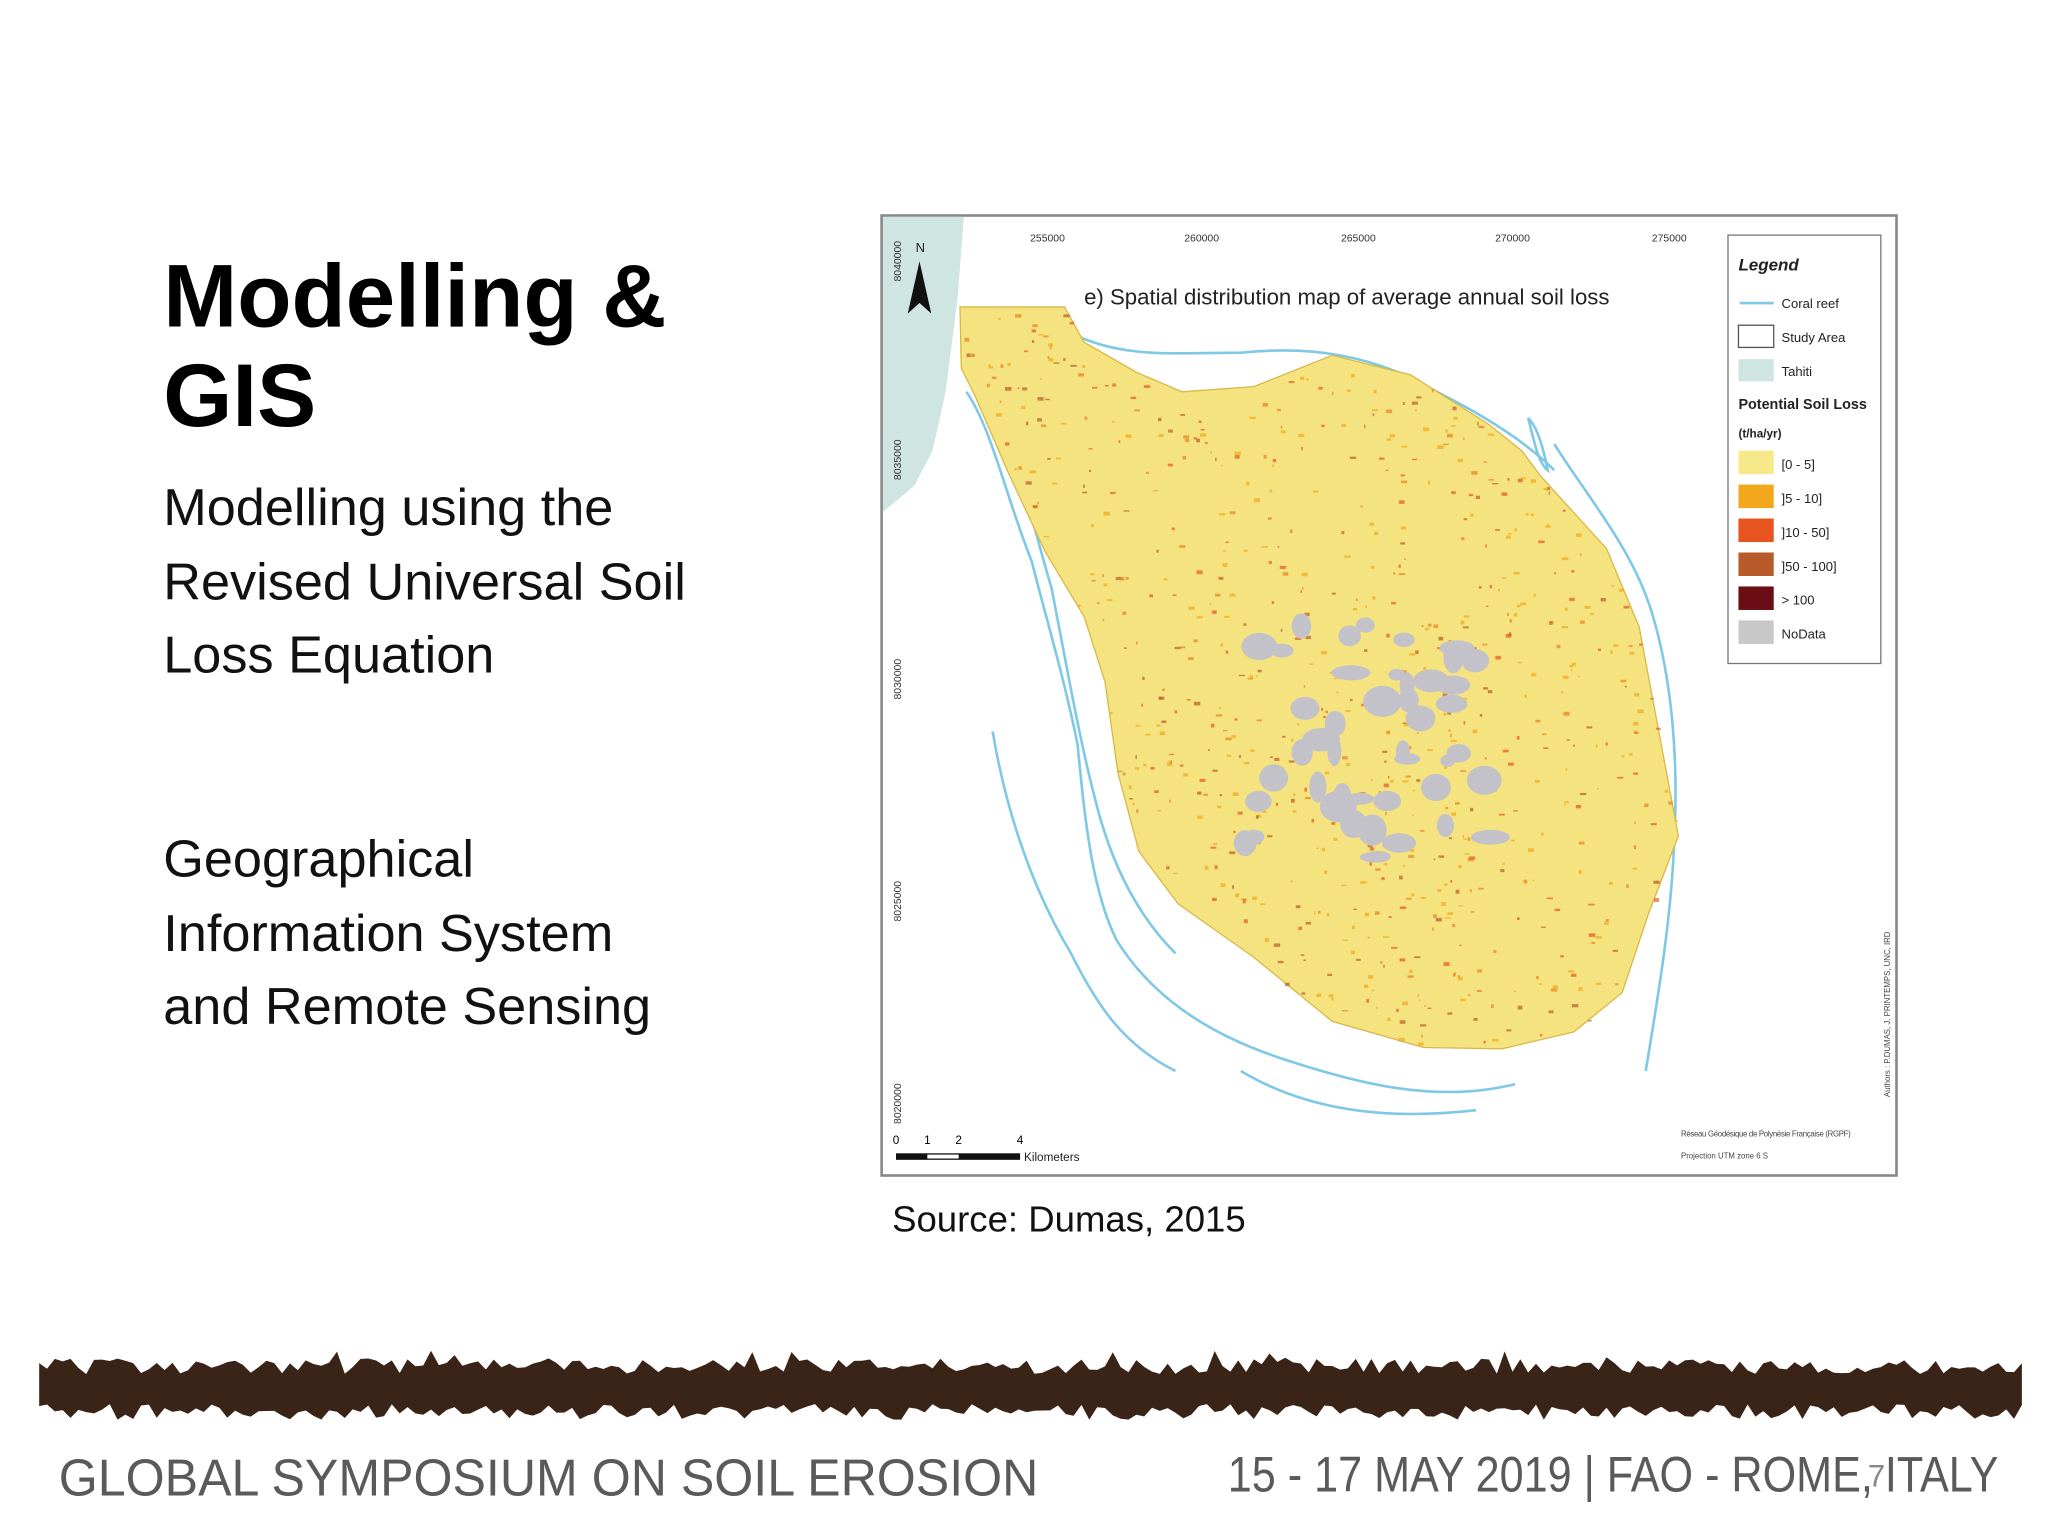 This screenshot has height=1536, width=2048. What do you see at coordinates (1201, 239) in the screenshot?
I see `x-coordinate: 260000` at bounding box center [1201, 239].